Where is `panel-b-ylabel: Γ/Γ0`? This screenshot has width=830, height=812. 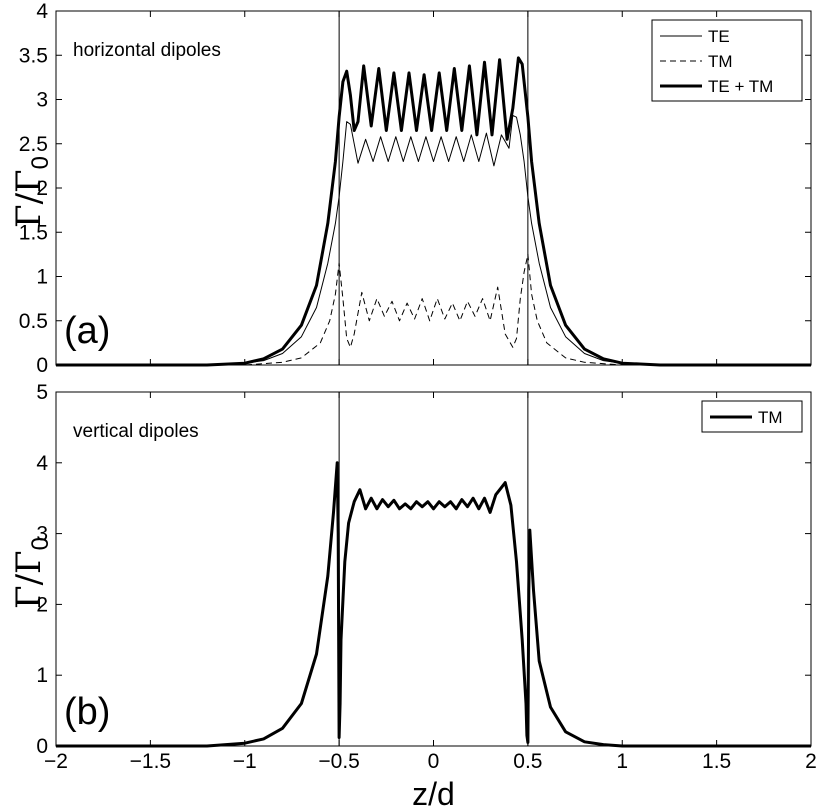 panel-b-ylabel: Γ/Γ0 is located at coordinates (31, 573).